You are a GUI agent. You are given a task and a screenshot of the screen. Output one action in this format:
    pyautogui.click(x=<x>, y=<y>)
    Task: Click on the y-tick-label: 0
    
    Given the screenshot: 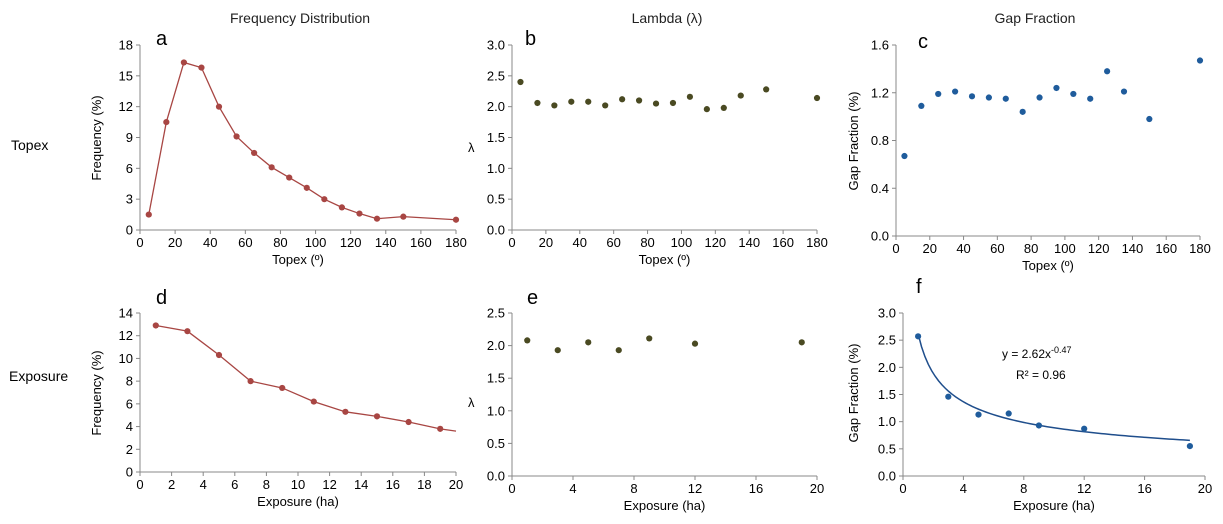 What is the action you would take?
    pyautogui.click(x=129, y=230)
    